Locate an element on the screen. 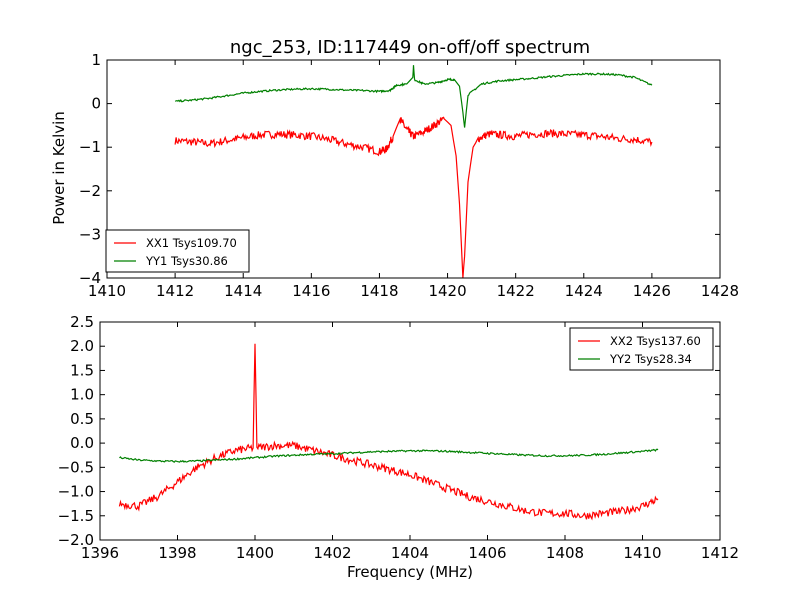 Image resolution: width=800 pixels, height=600 pixels. x-tick-label: 1422 is located at coordinates (516, 291).